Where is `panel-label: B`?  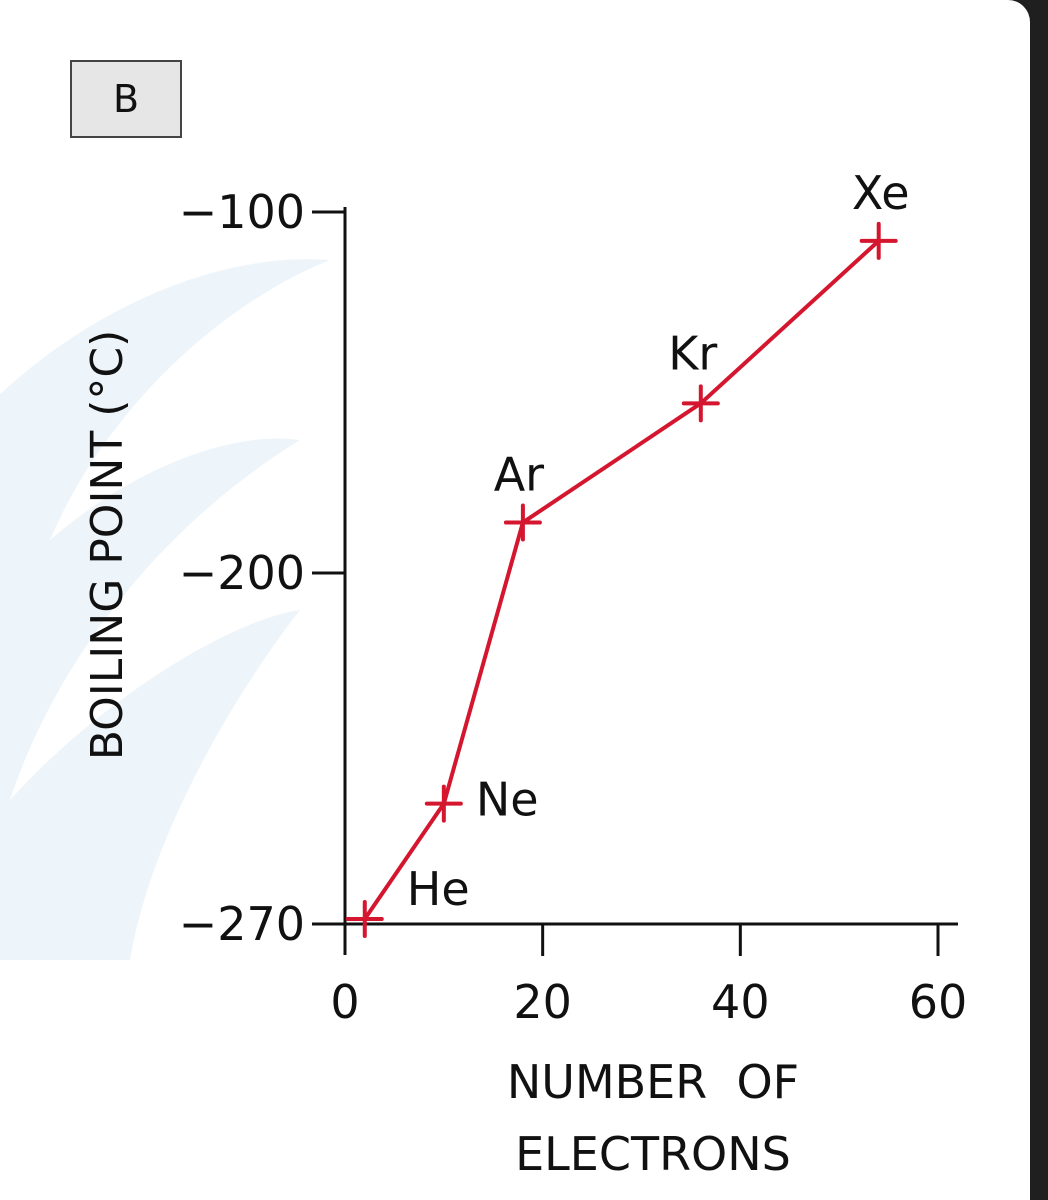 panel-label: B is located at coordinates (126, 99).